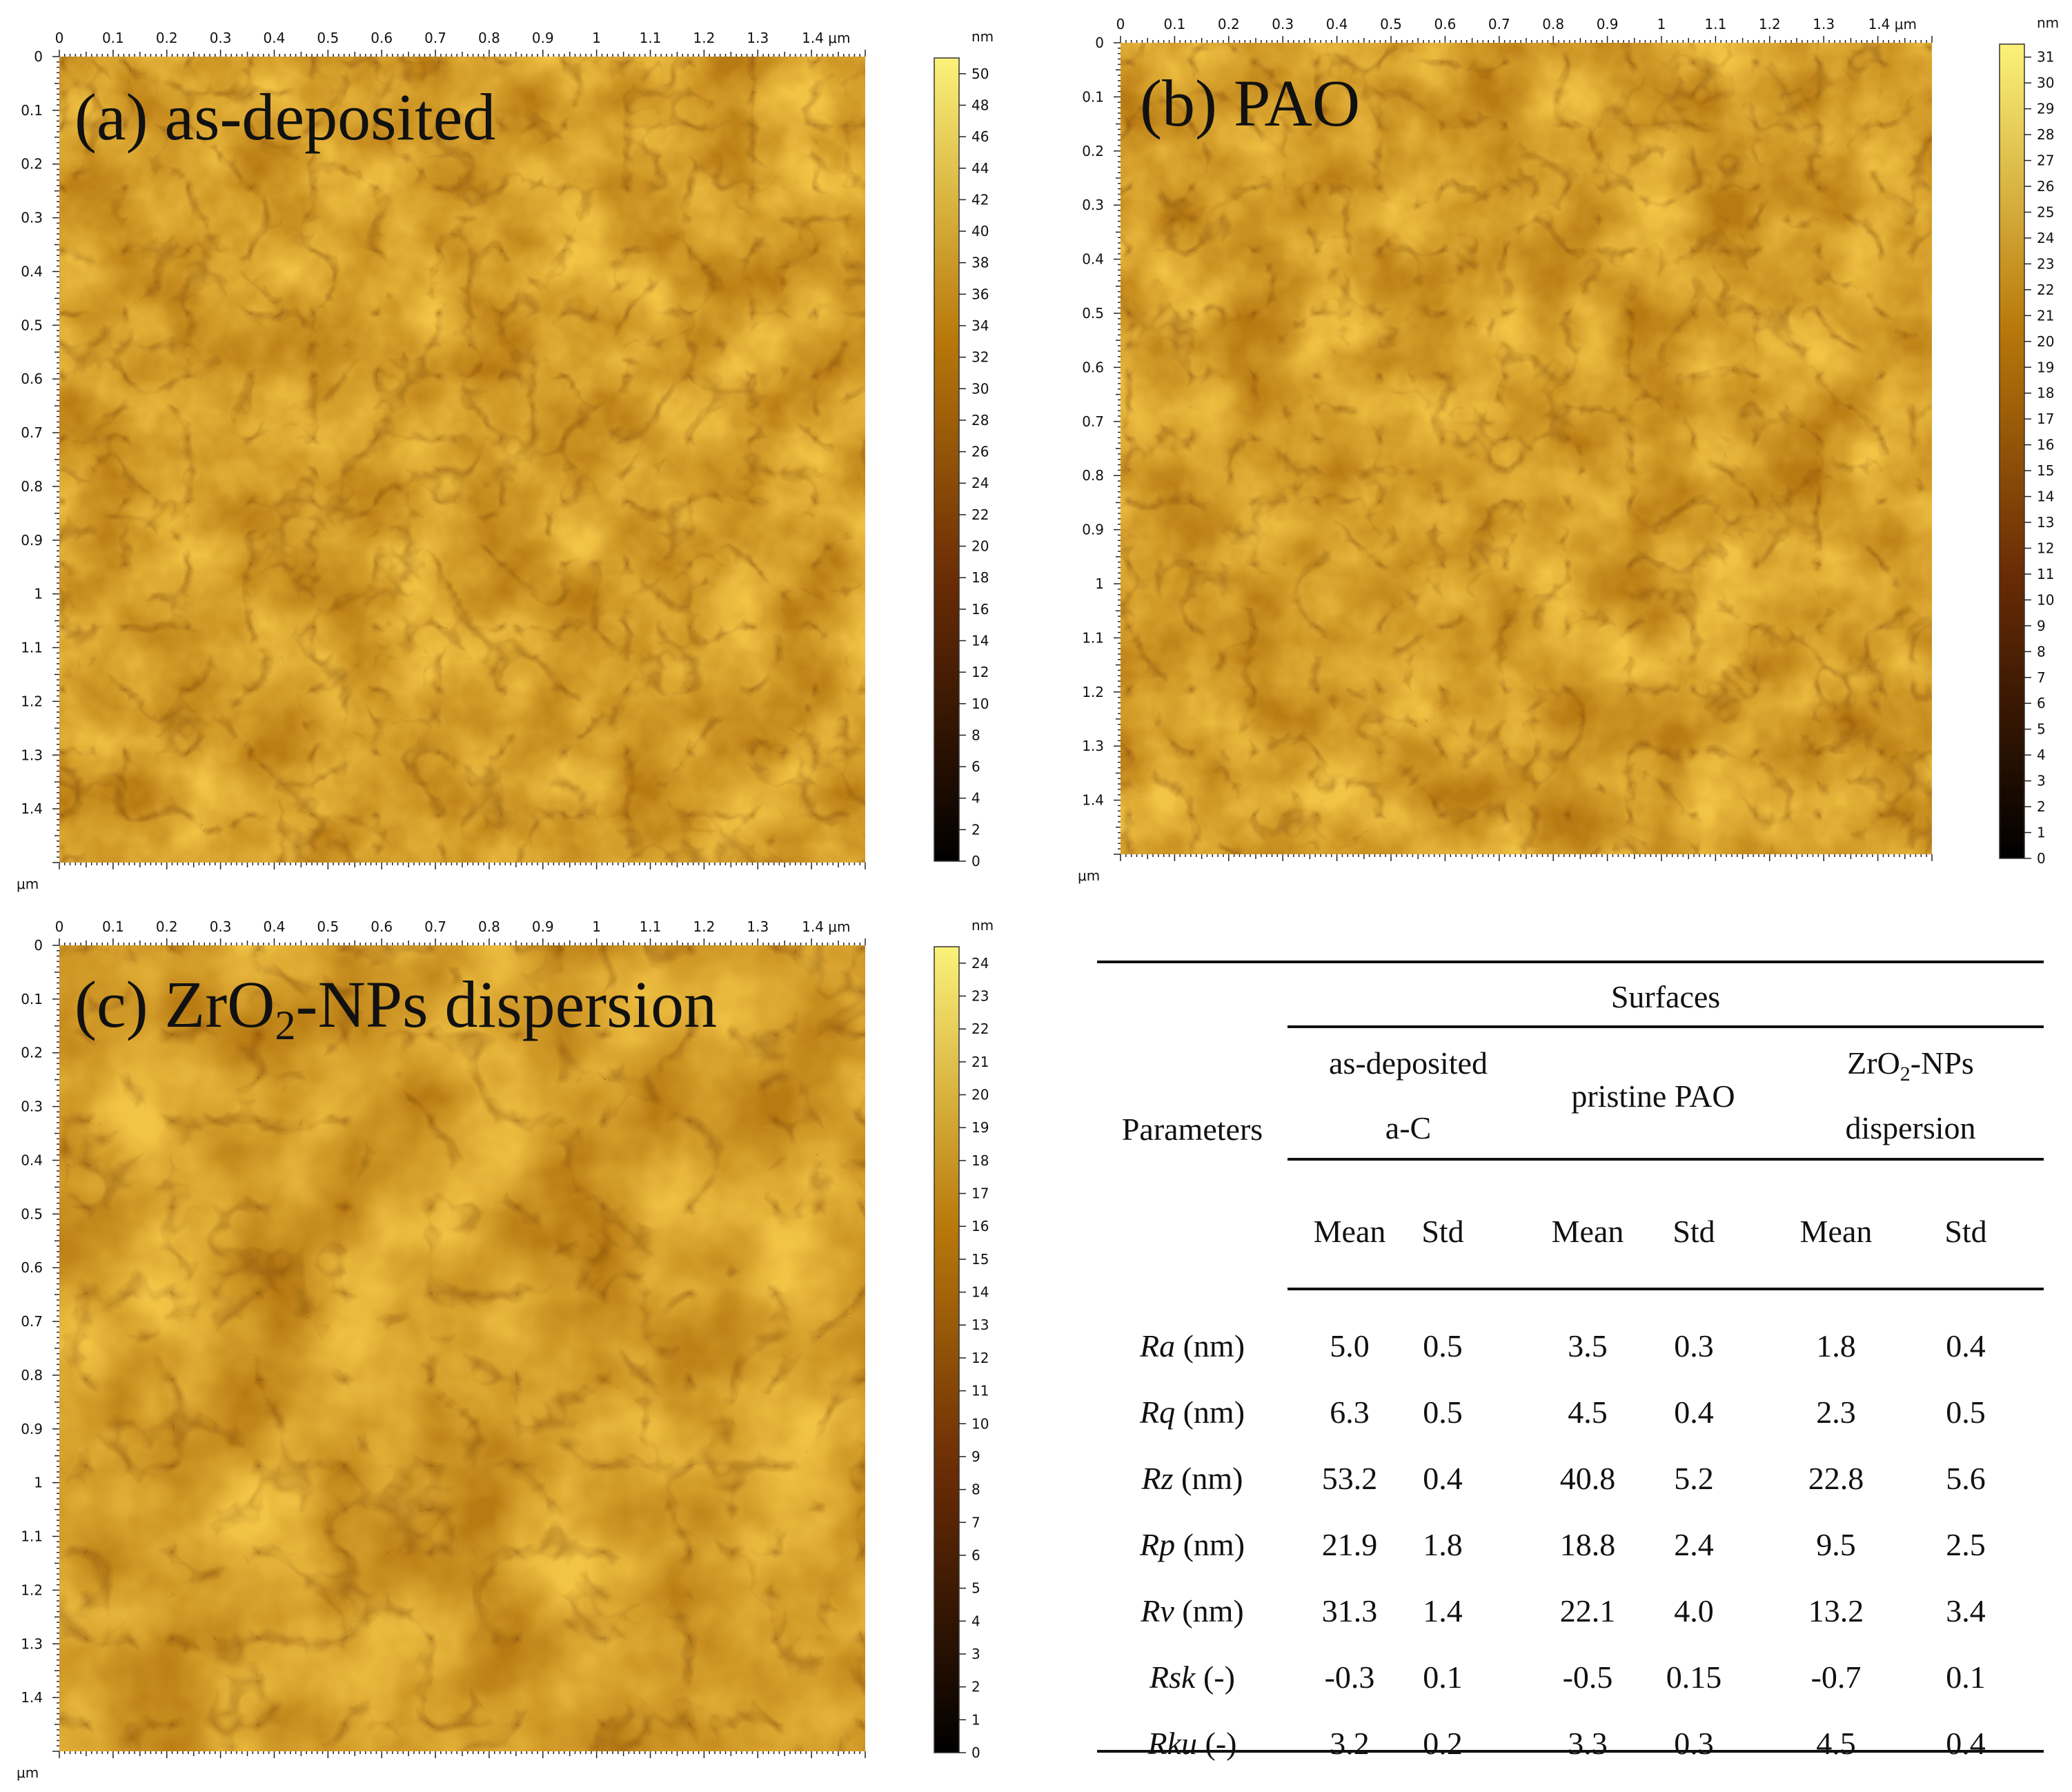  What do you see at coordinates (1966, 1345) in the screenshot?
I see `value-ra-5: 0.4` at bounding box center [1966, 1345].